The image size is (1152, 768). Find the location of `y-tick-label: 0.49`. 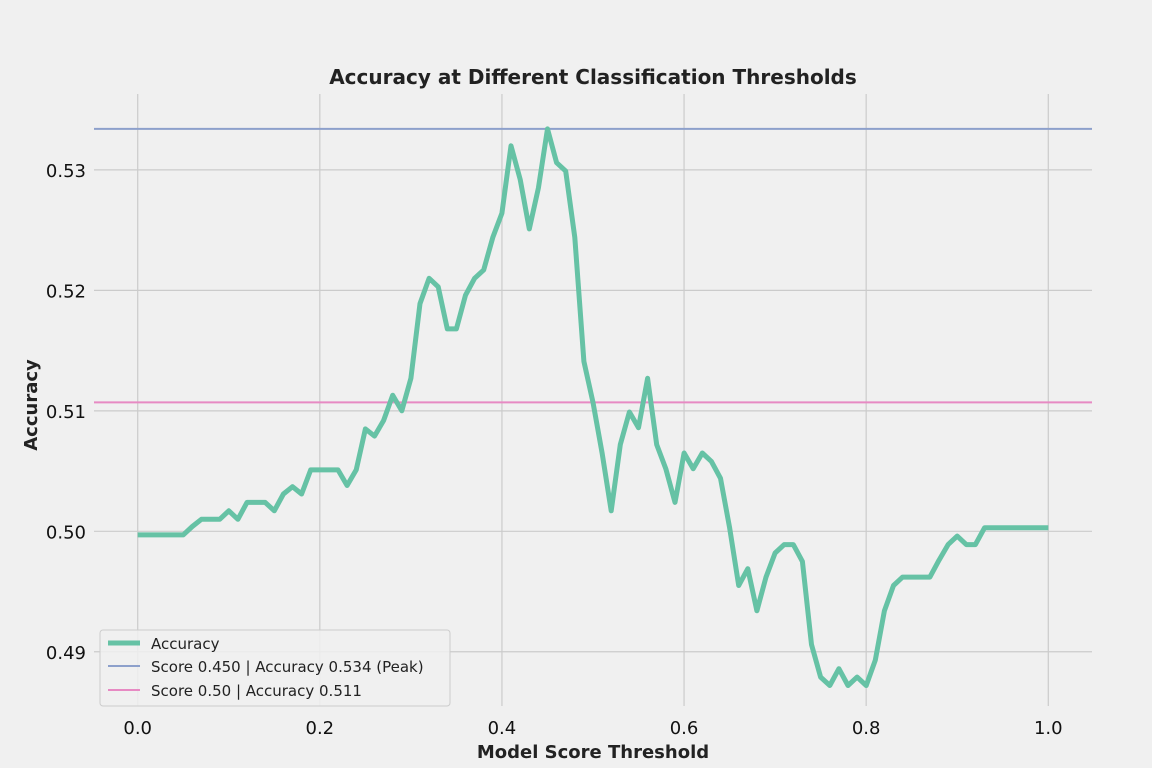

y-tick-label: 0.49 is located at coordinates (66, 653).